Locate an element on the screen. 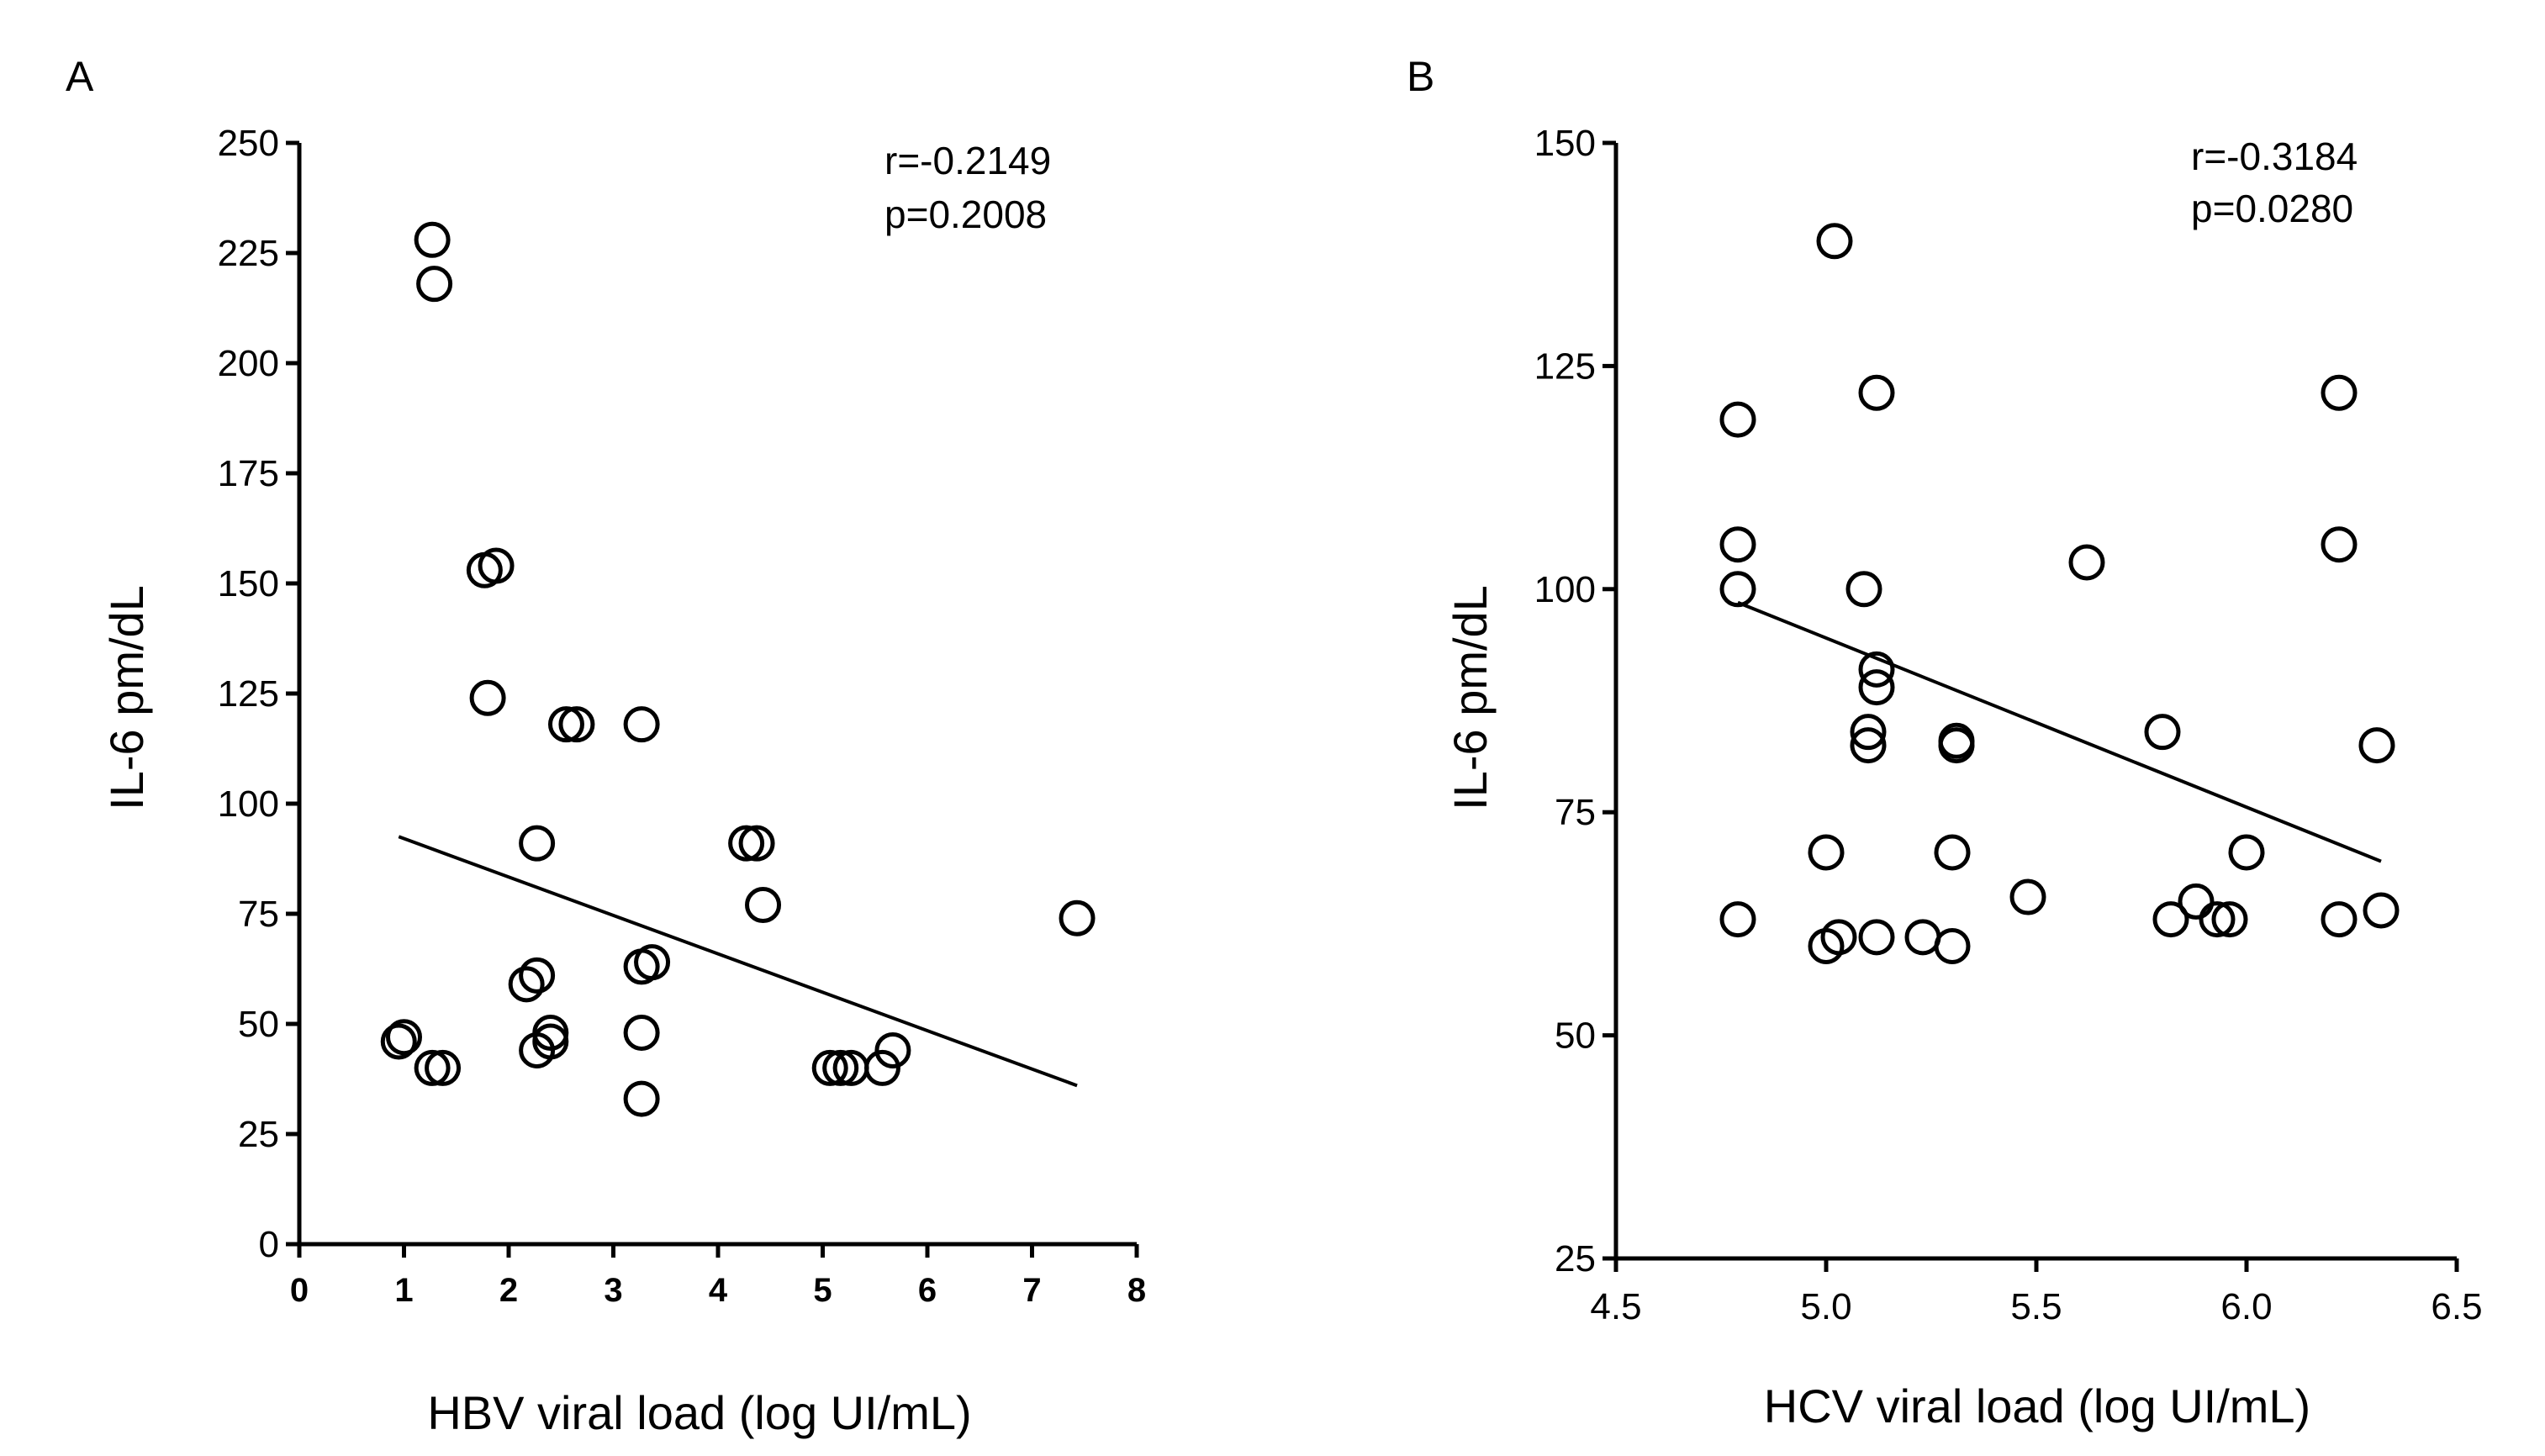 This screenshot has height=1456, width=2545. panel-a-y-tick-label: 50 is located at coordinates (258, 1024).